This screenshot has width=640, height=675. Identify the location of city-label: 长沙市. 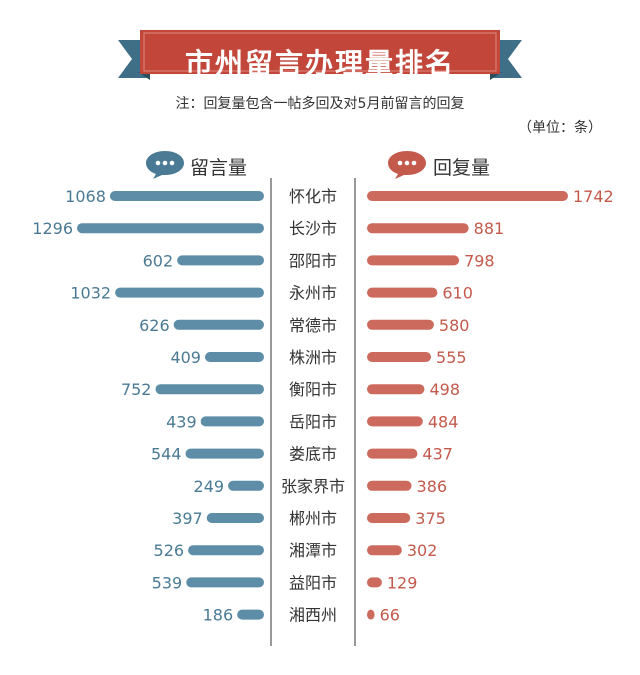
(313, 228).